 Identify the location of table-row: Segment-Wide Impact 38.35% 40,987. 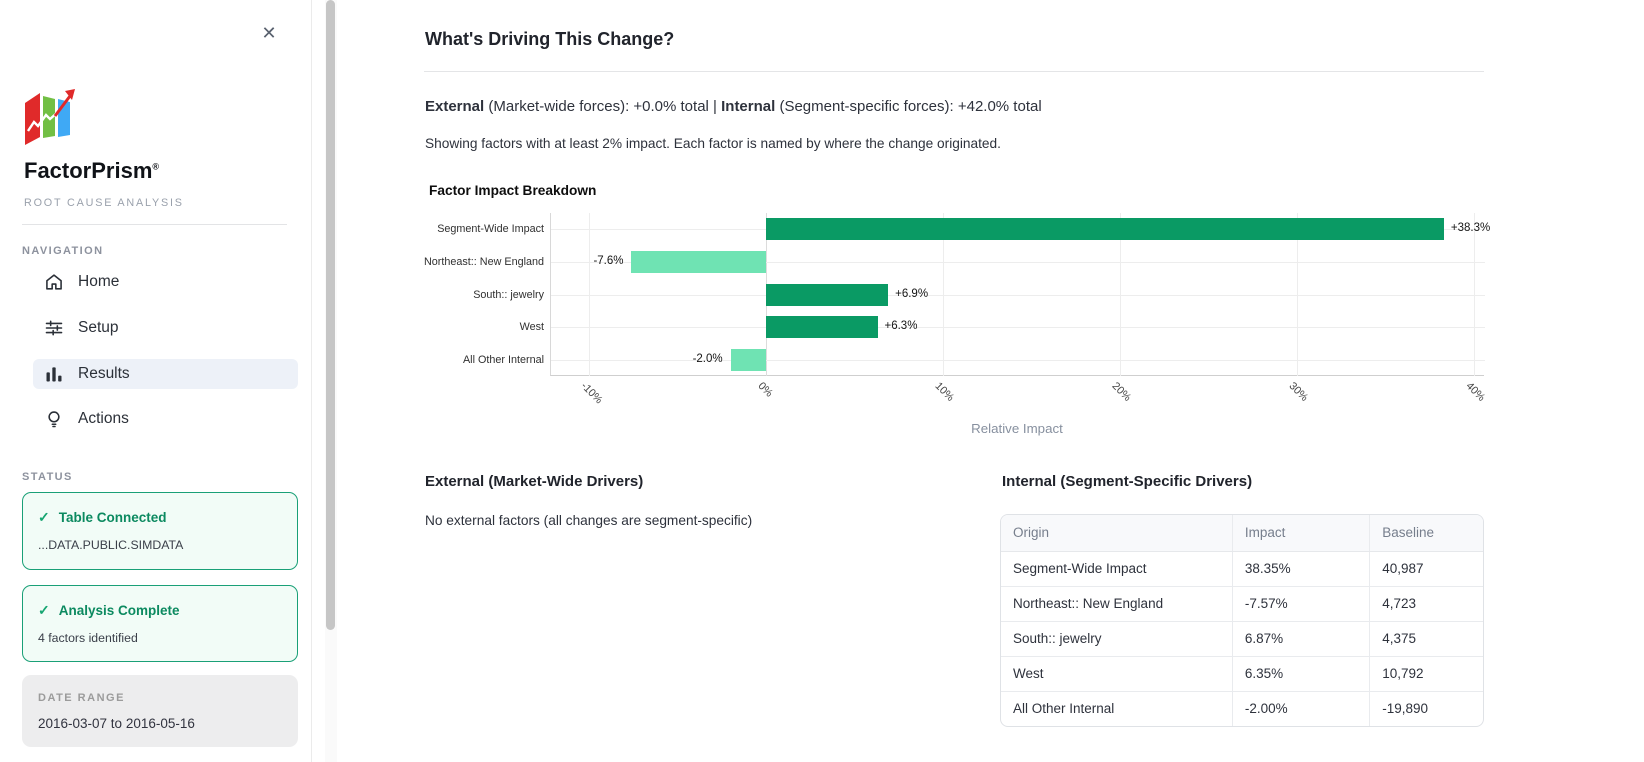
(1242, 569).